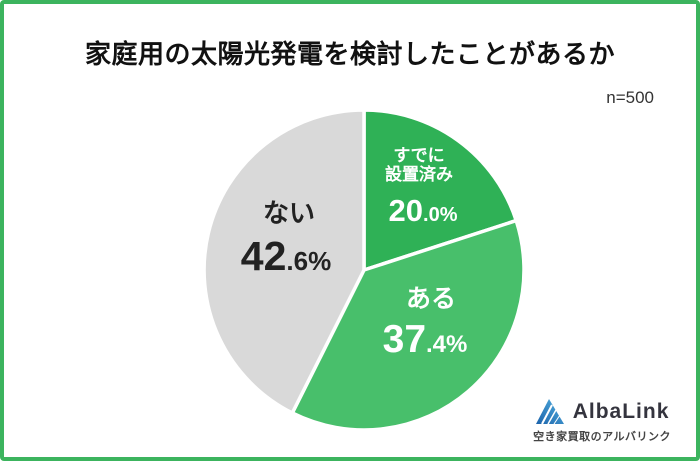  What do you see at coordinates (419, 155) in the screenshot?
I see `slice-label-sudeni-line1: すでに` at bounding box center [419, 155].